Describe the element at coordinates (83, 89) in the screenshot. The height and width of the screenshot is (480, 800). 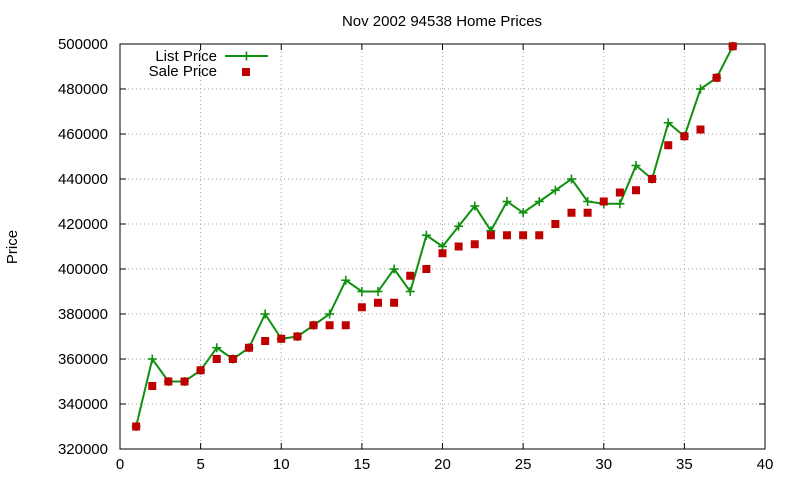
I see `y-tick-label: 480000` at that location.